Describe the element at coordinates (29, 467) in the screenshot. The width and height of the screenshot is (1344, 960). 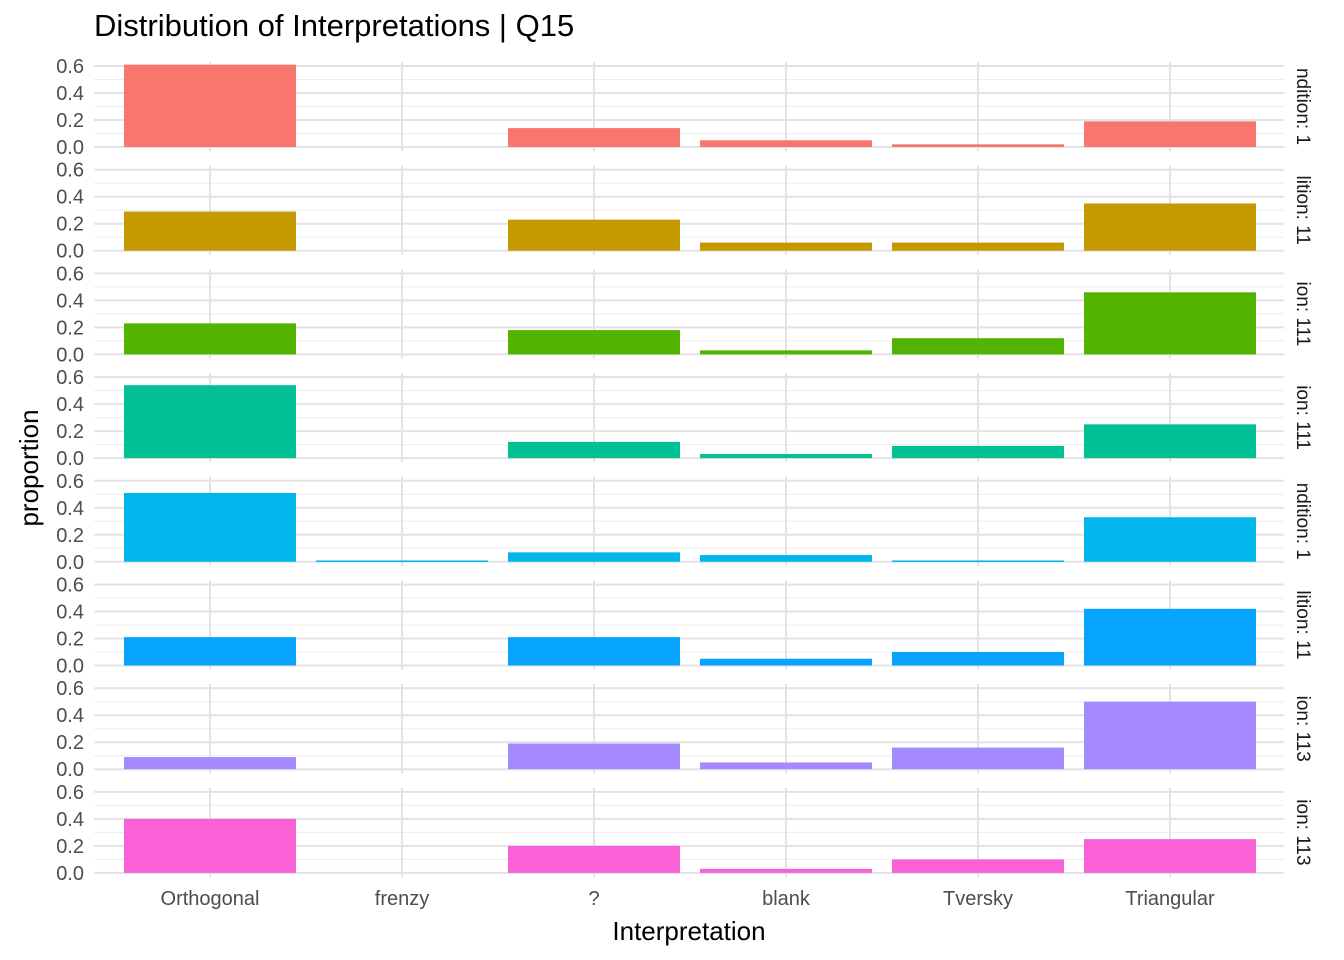
I see `y-axis-title: proportion` at that location.